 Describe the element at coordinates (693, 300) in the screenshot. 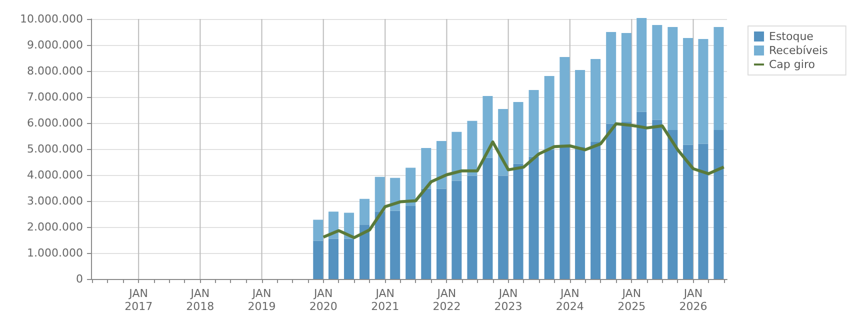

I see `x-tick-label: JAN 2026` at that location.